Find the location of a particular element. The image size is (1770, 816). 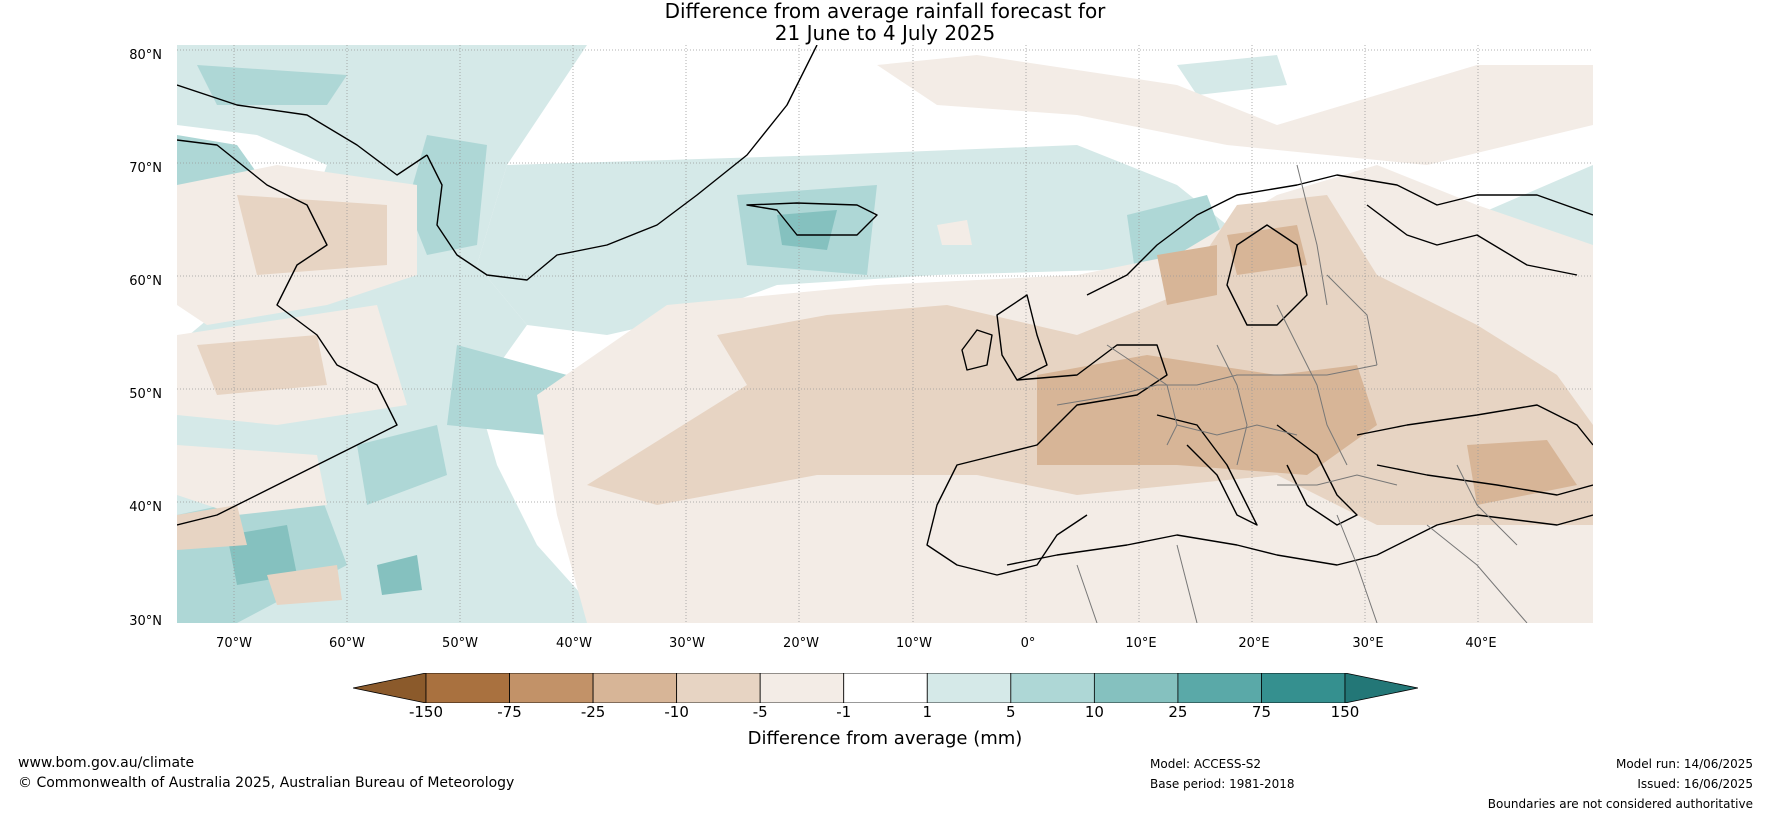

colorbar-segment-below-min is located at coordinates (389, 688).